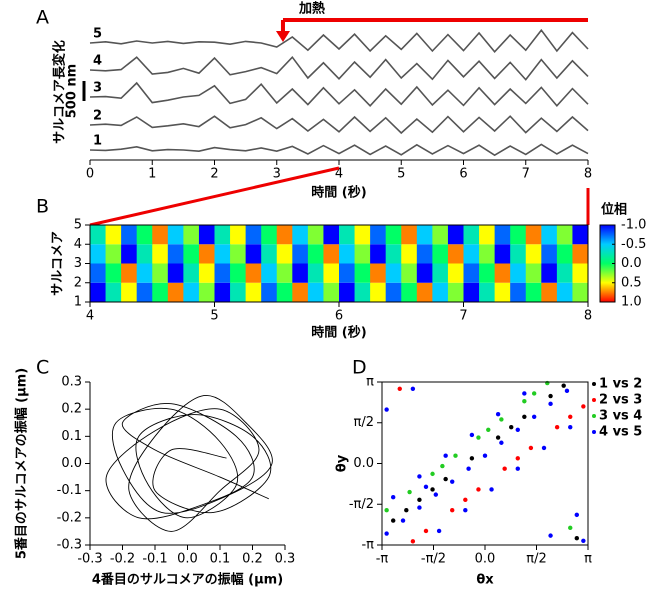 This screenshot has width=669, height=600. What do you see at coordinates (536, 559) in the screenshot?
I see `x-tick-label: π/2` at bounding box center [536, 559].